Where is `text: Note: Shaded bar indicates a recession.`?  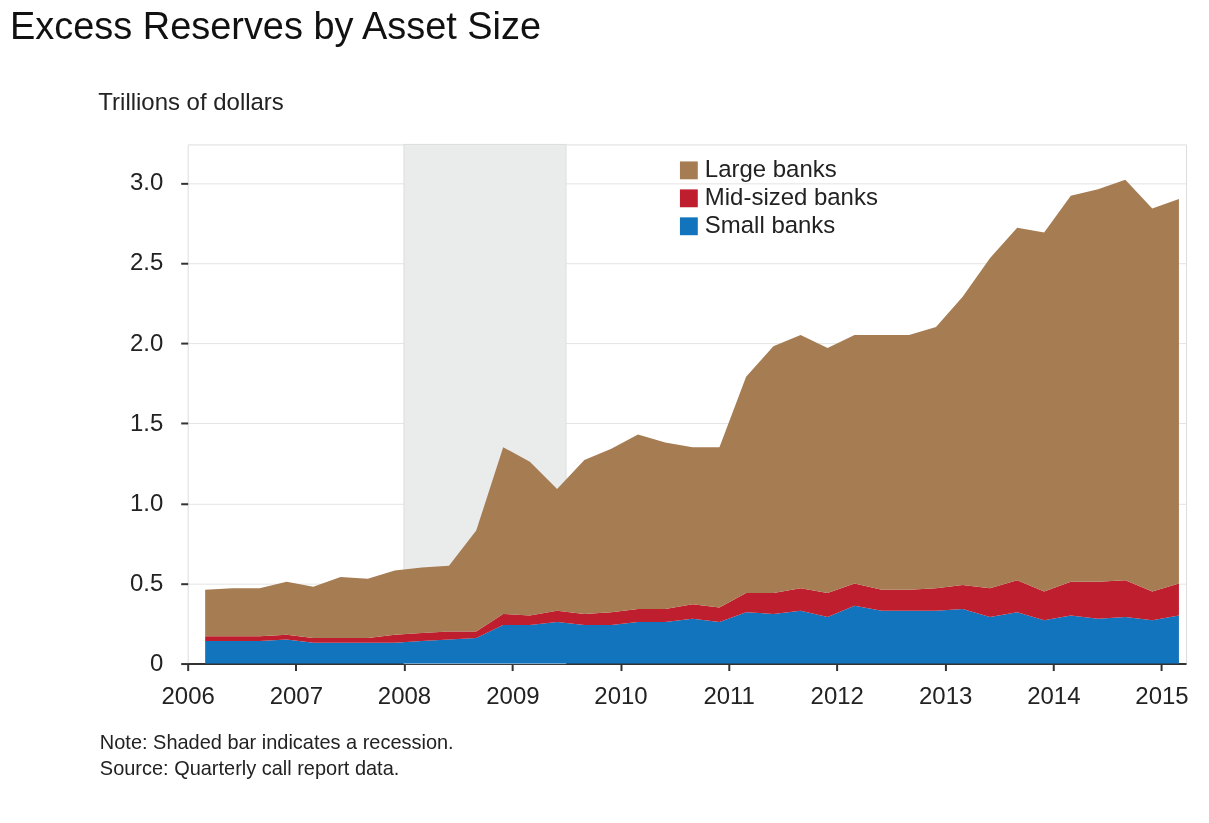
text: Note: Shaded bar indicates a recession. is located at coordinates (276, 742).